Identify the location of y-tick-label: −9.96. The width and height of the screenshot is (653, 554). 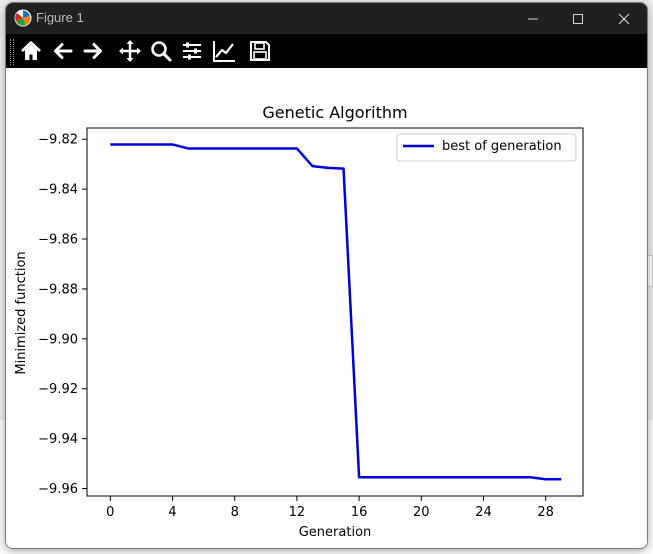
(58, 489).